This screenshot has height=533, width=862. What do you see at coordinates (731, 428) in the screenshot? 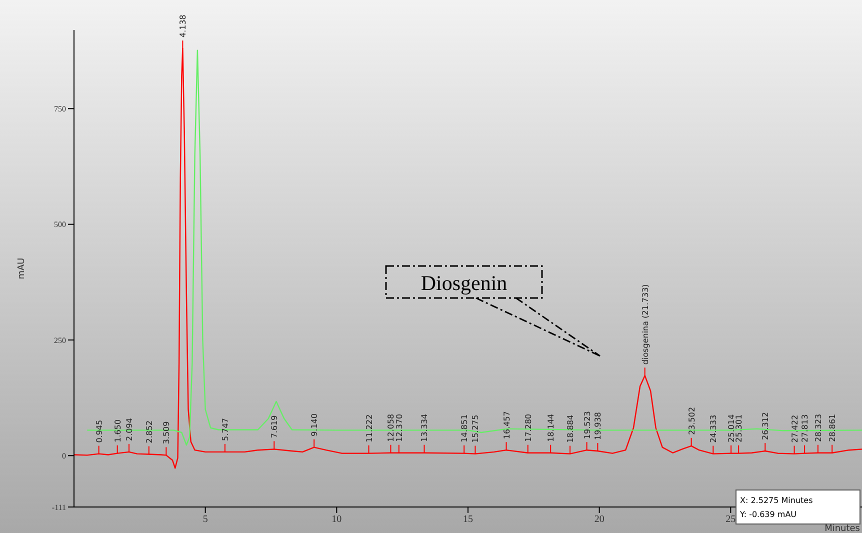
I see `annotation: 25.014` at bounding box center [731, 428].